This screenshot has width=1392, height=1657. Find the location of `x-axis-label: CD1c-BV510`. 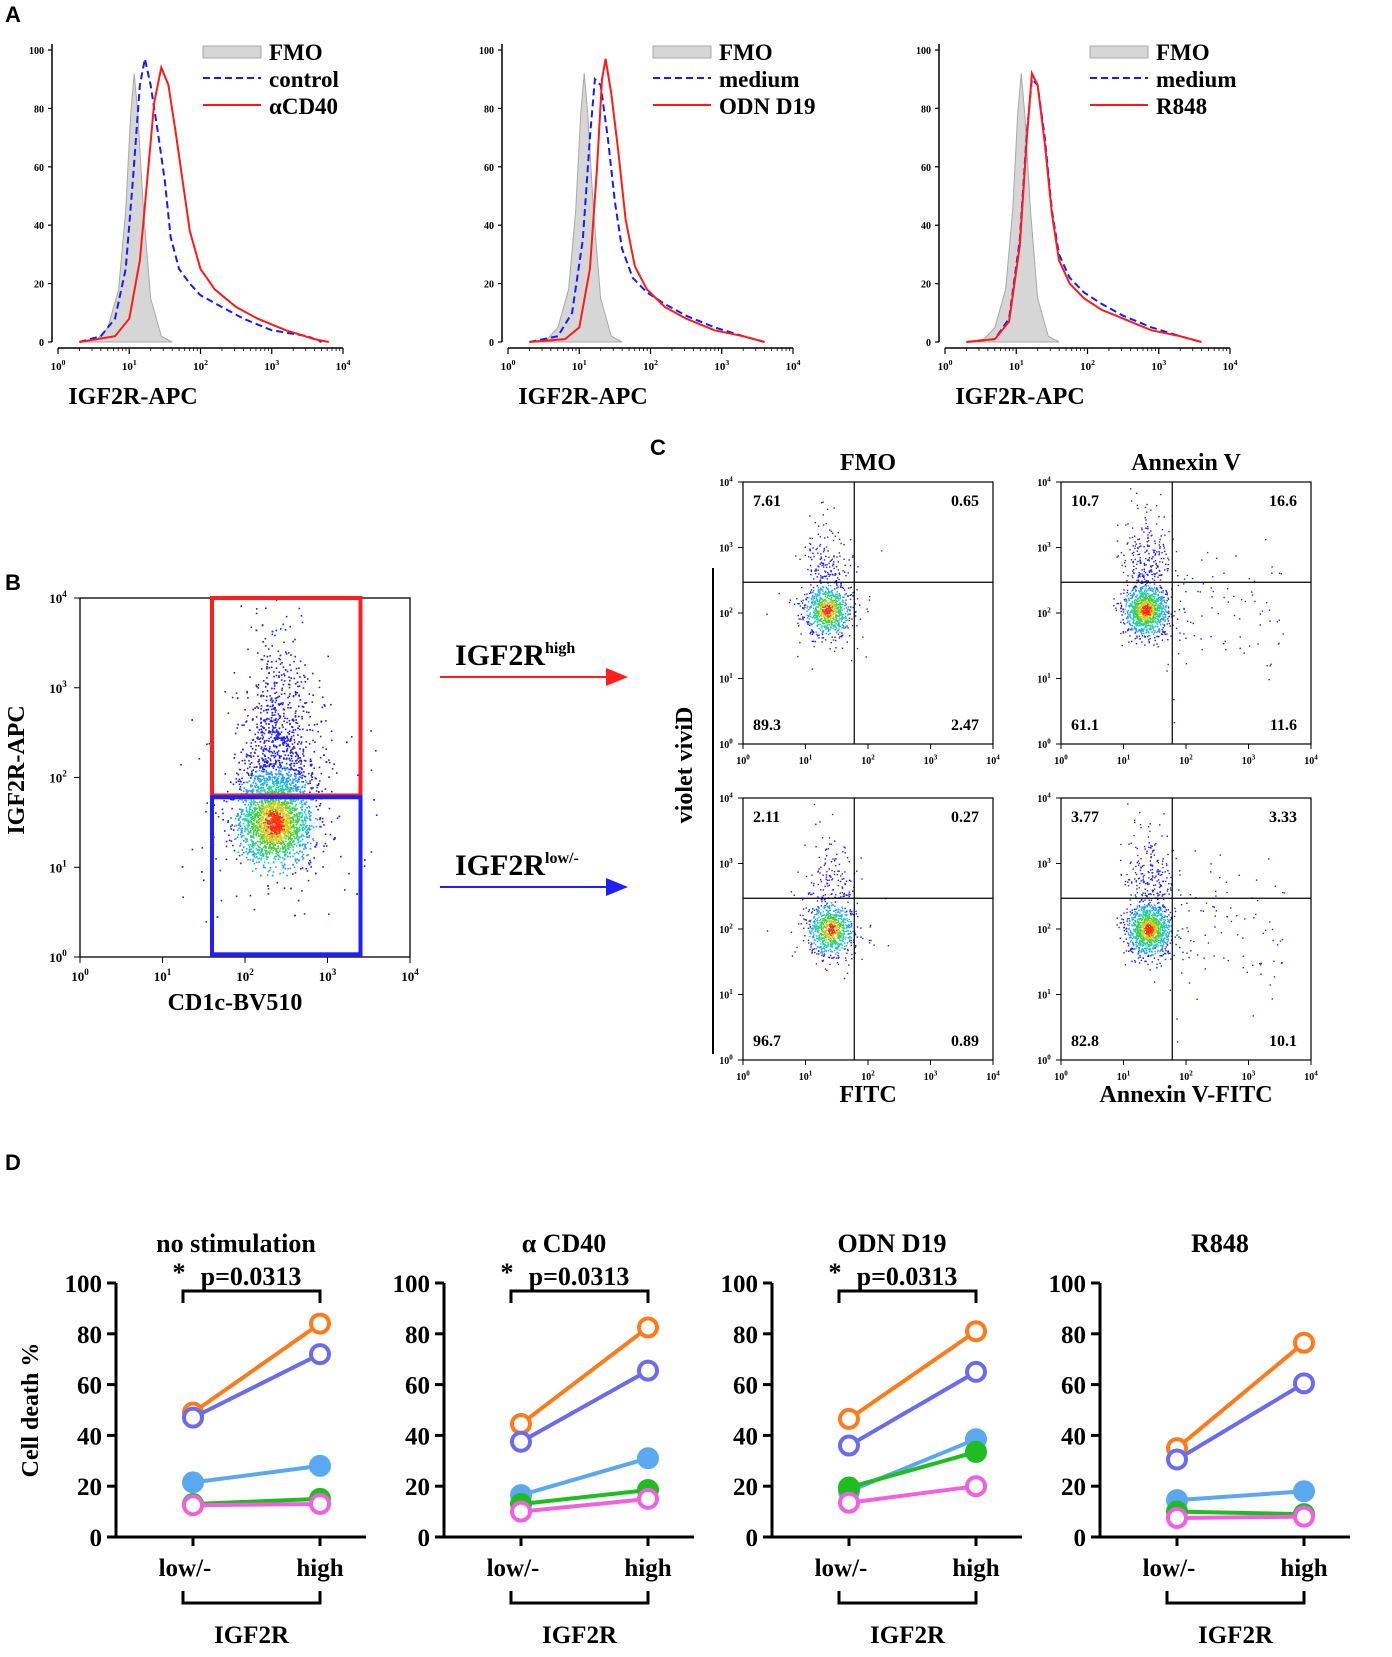

x-axis-label: CD1c-BV510 is located at coordinates (235, 1003).